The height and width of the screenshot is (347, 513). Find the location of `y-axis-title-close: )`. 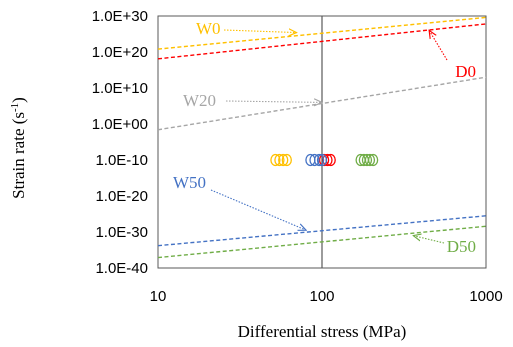

y-axis-title-close: ) is located at coordinates (18, 100).